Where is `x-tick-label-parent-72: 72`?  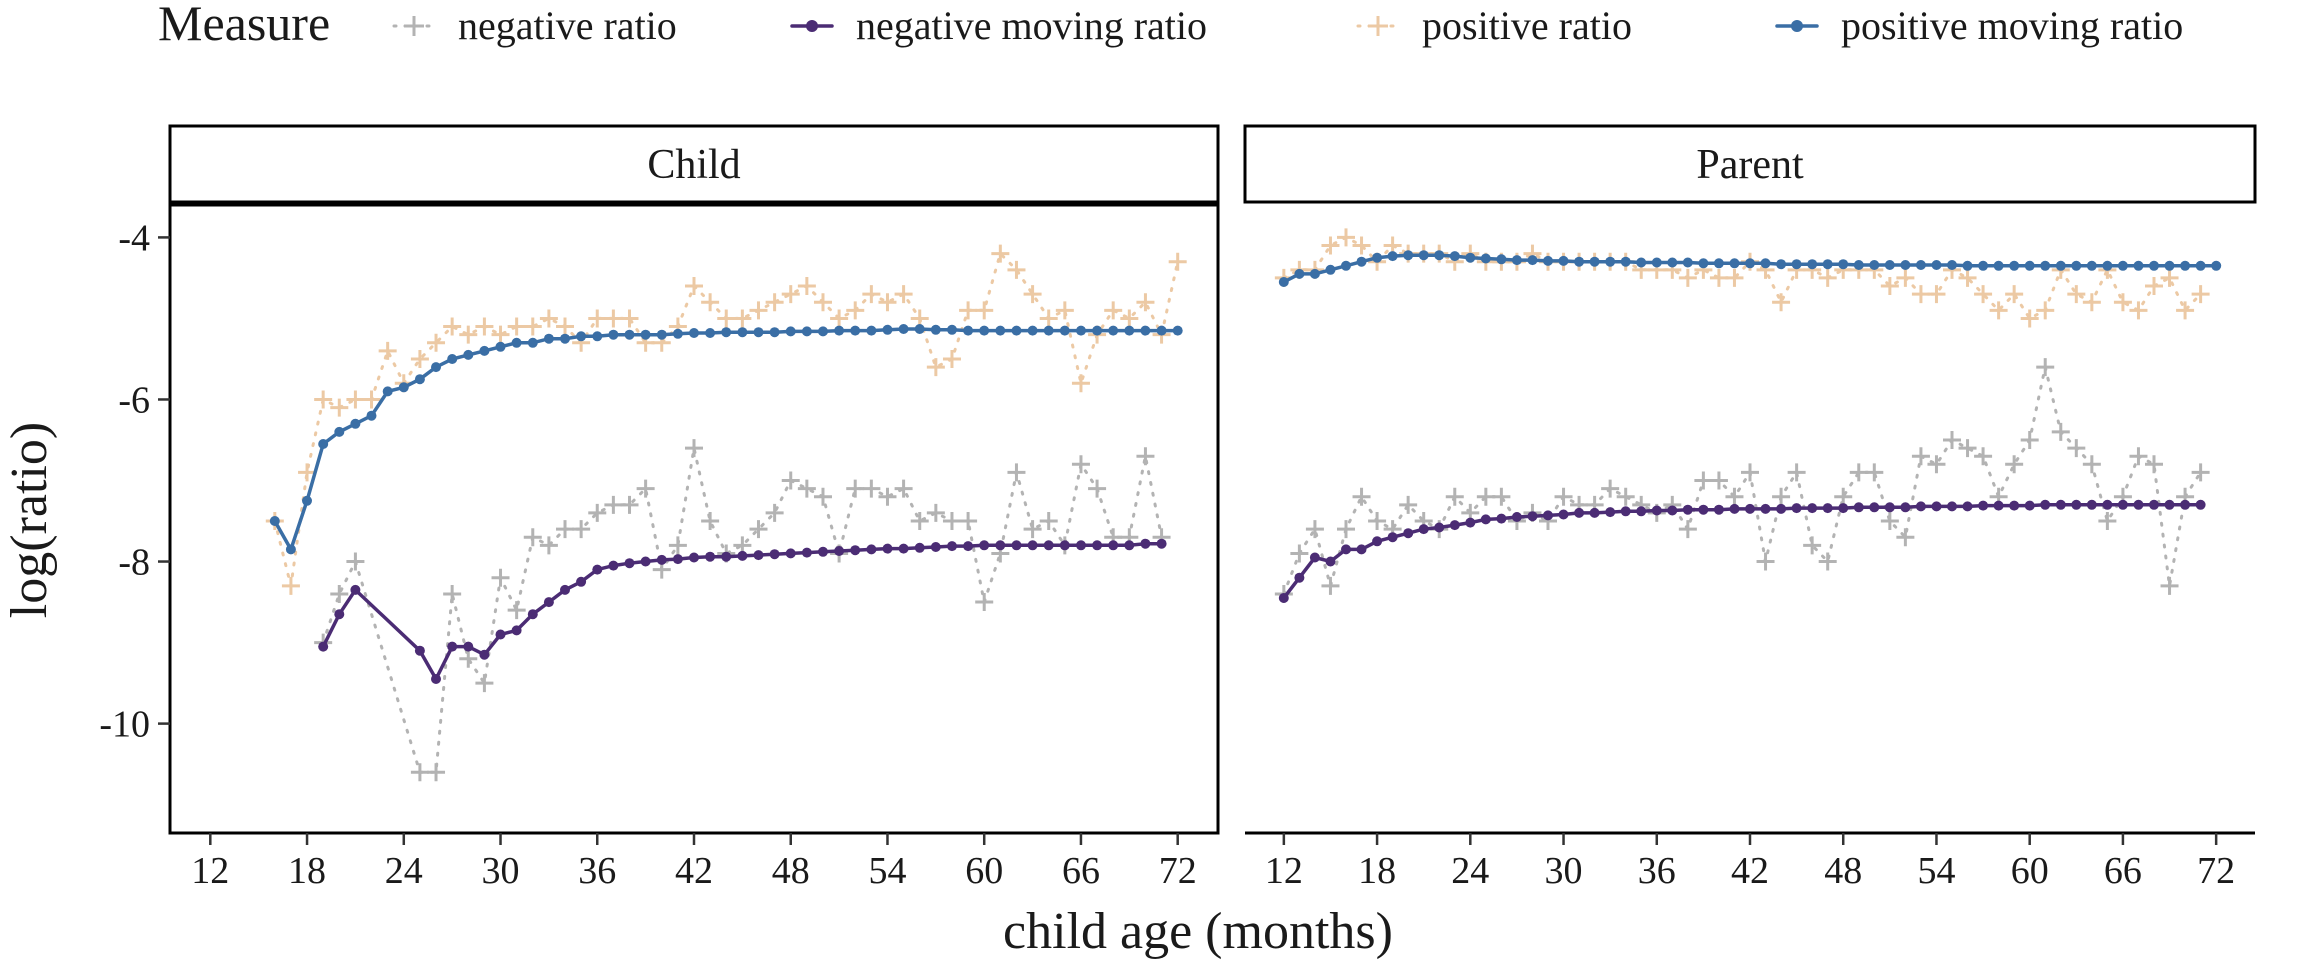 x-tick-label-parent-72: 72 is located at coordinates (2216, 871).